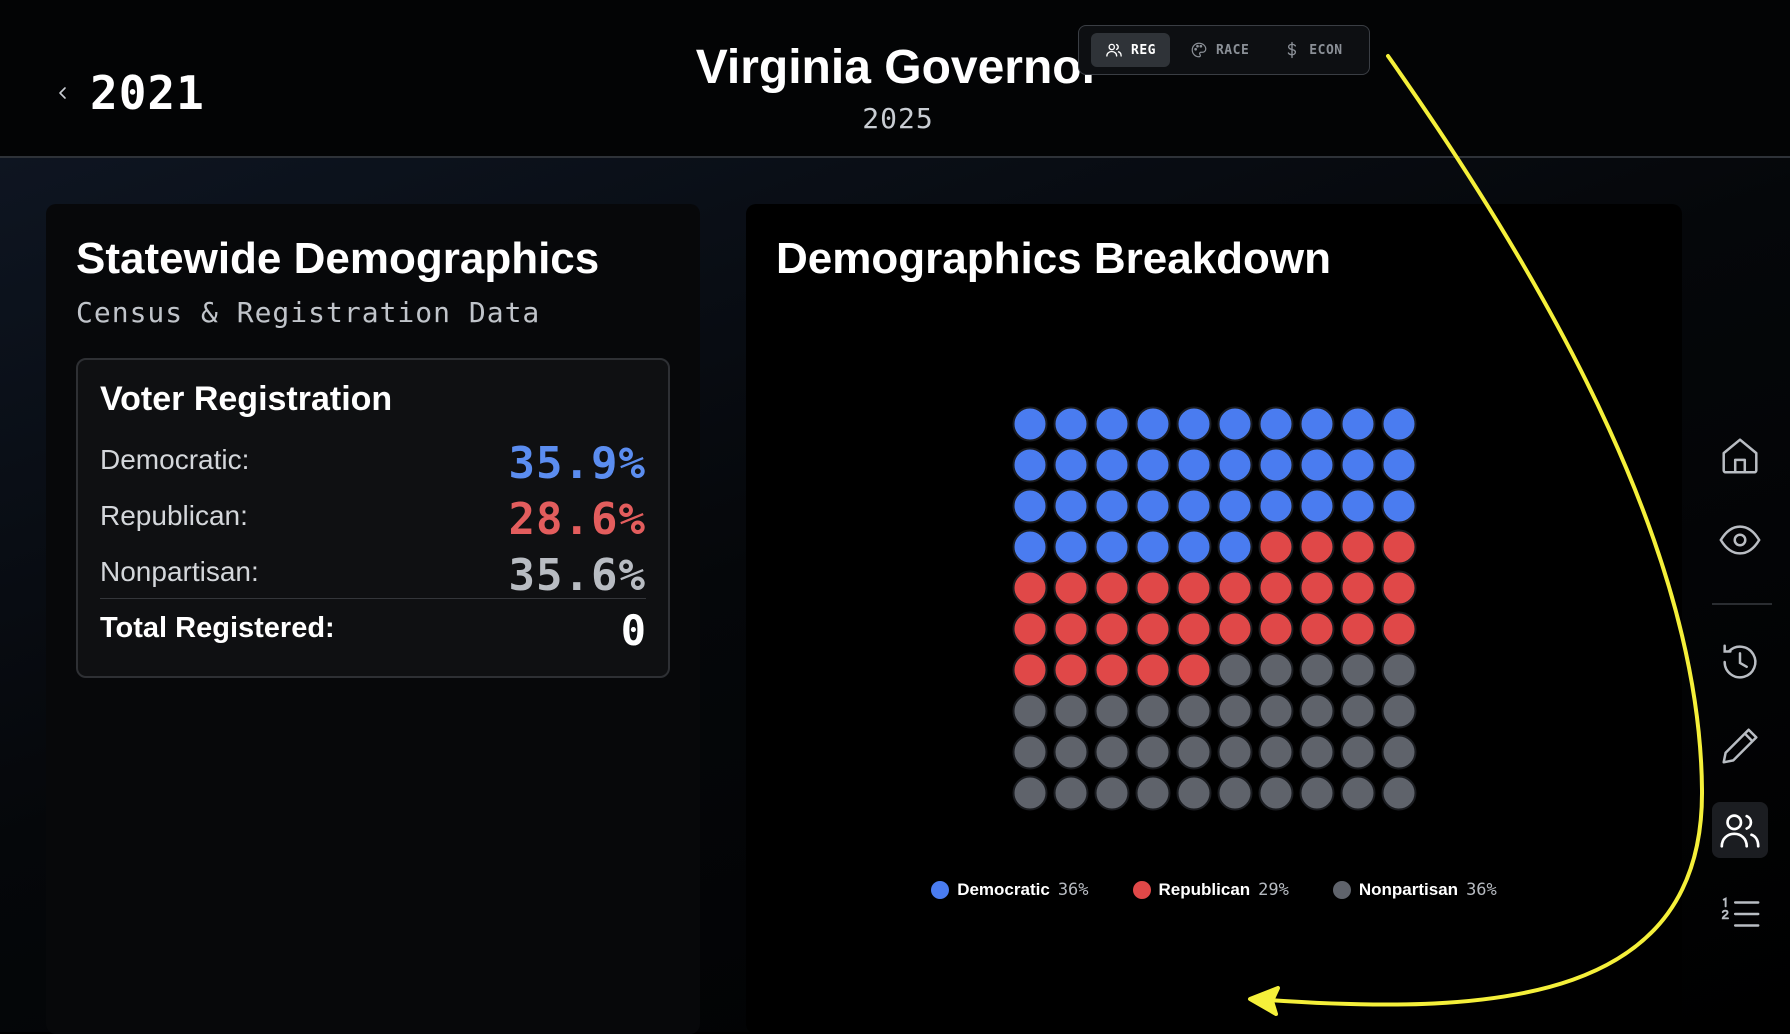 The height and width of the screenshot is (1034, 1790). Describe the element at coordinates (1130, 50) in the screenshot. I see `mode-reg-button: REG` at that location.